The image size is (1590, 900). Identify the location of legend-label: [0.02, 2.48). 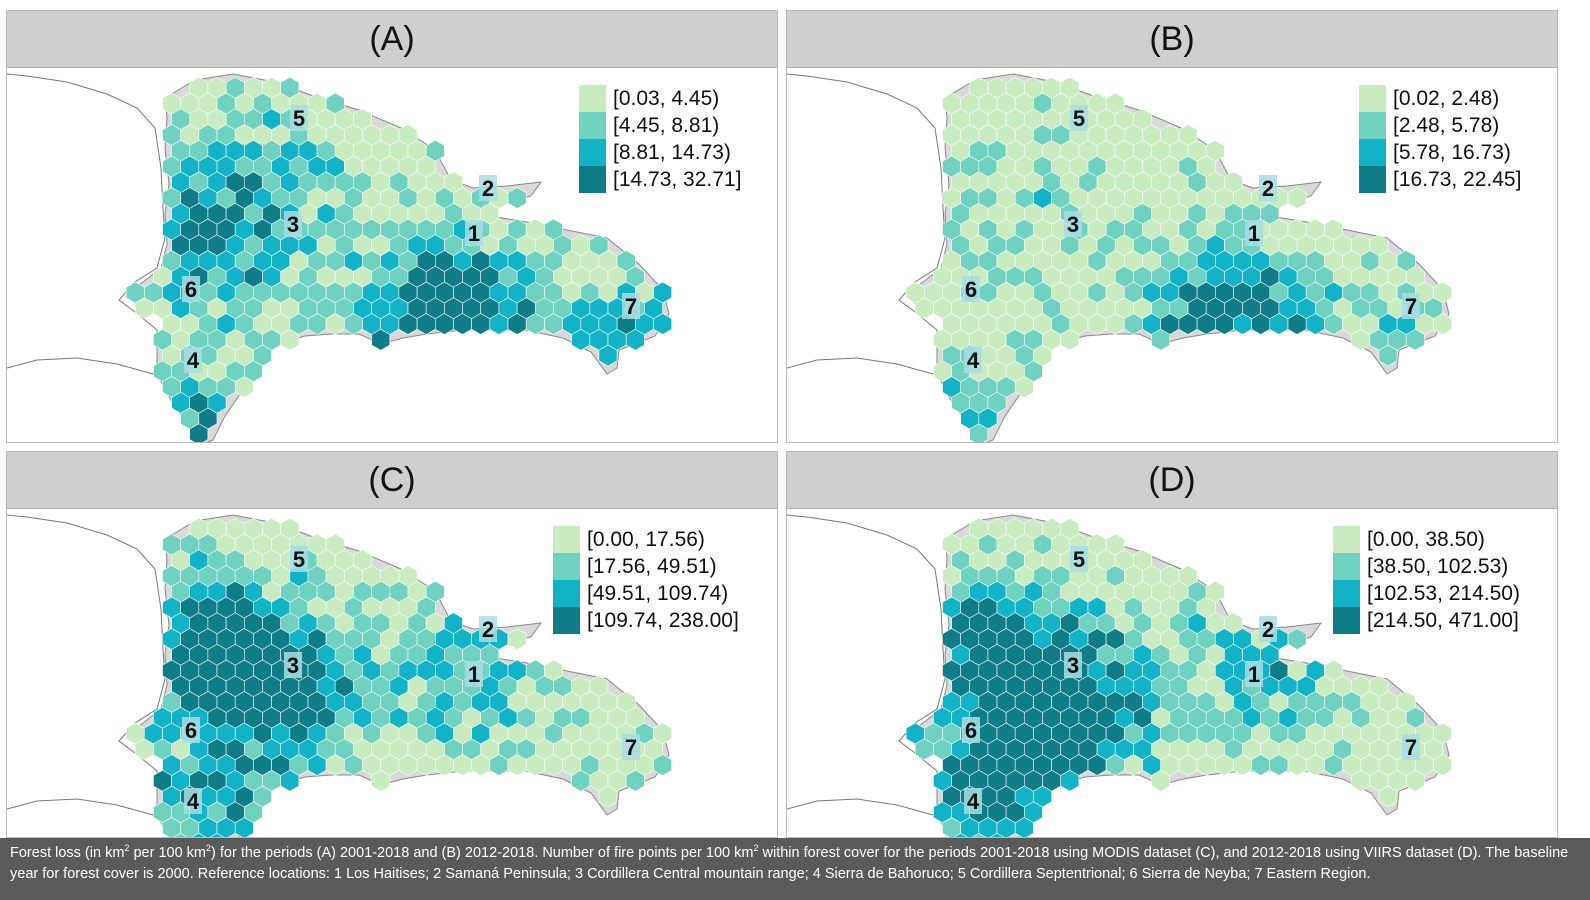
(1446, 98).